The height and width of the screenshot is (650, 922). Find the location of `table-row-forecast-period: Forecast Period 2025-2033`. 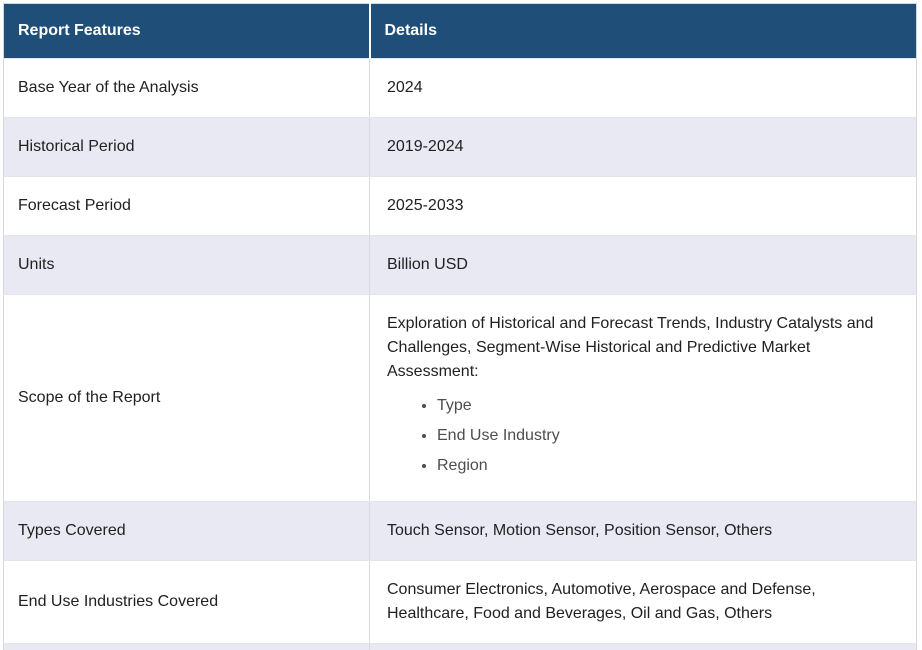

table-row-forecast-period: Forecast Period 2025-2033 is located at coordinates (460, 206).